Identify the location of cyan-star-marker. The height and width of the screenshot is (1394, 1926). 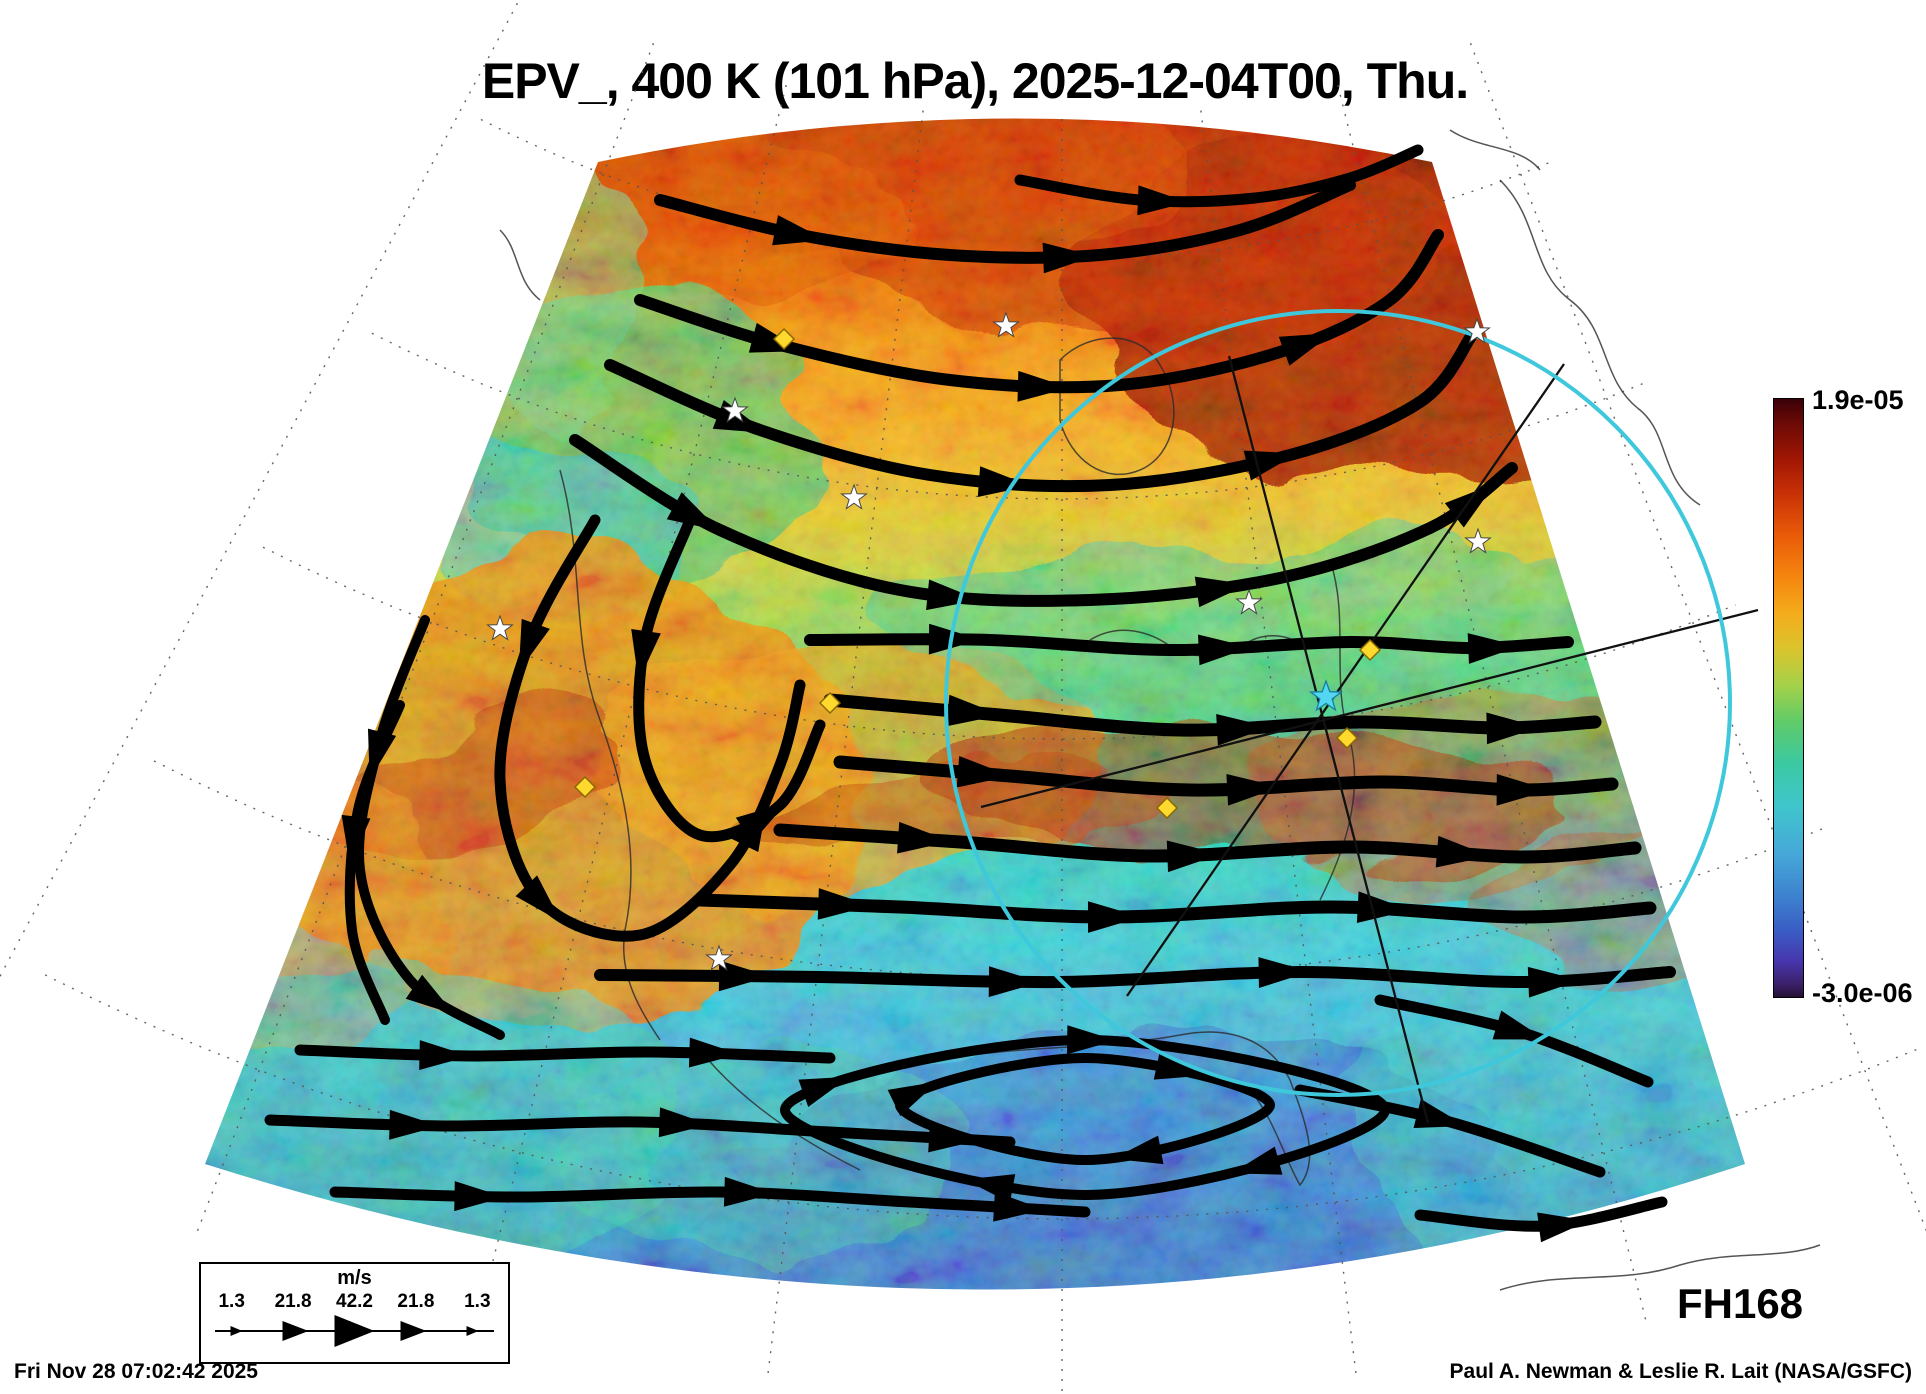
(1326, 695).